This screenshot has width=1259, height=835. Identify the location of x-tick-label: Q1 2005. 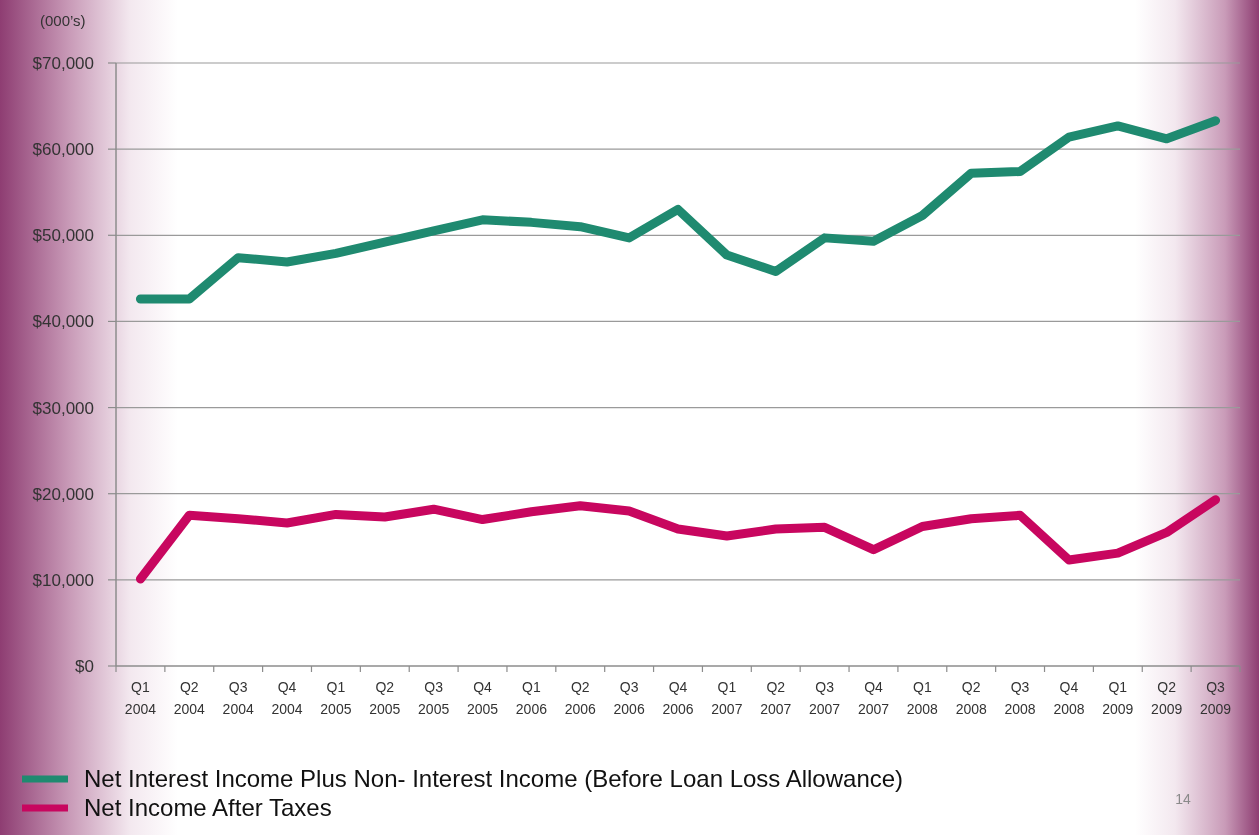
(336, 698).